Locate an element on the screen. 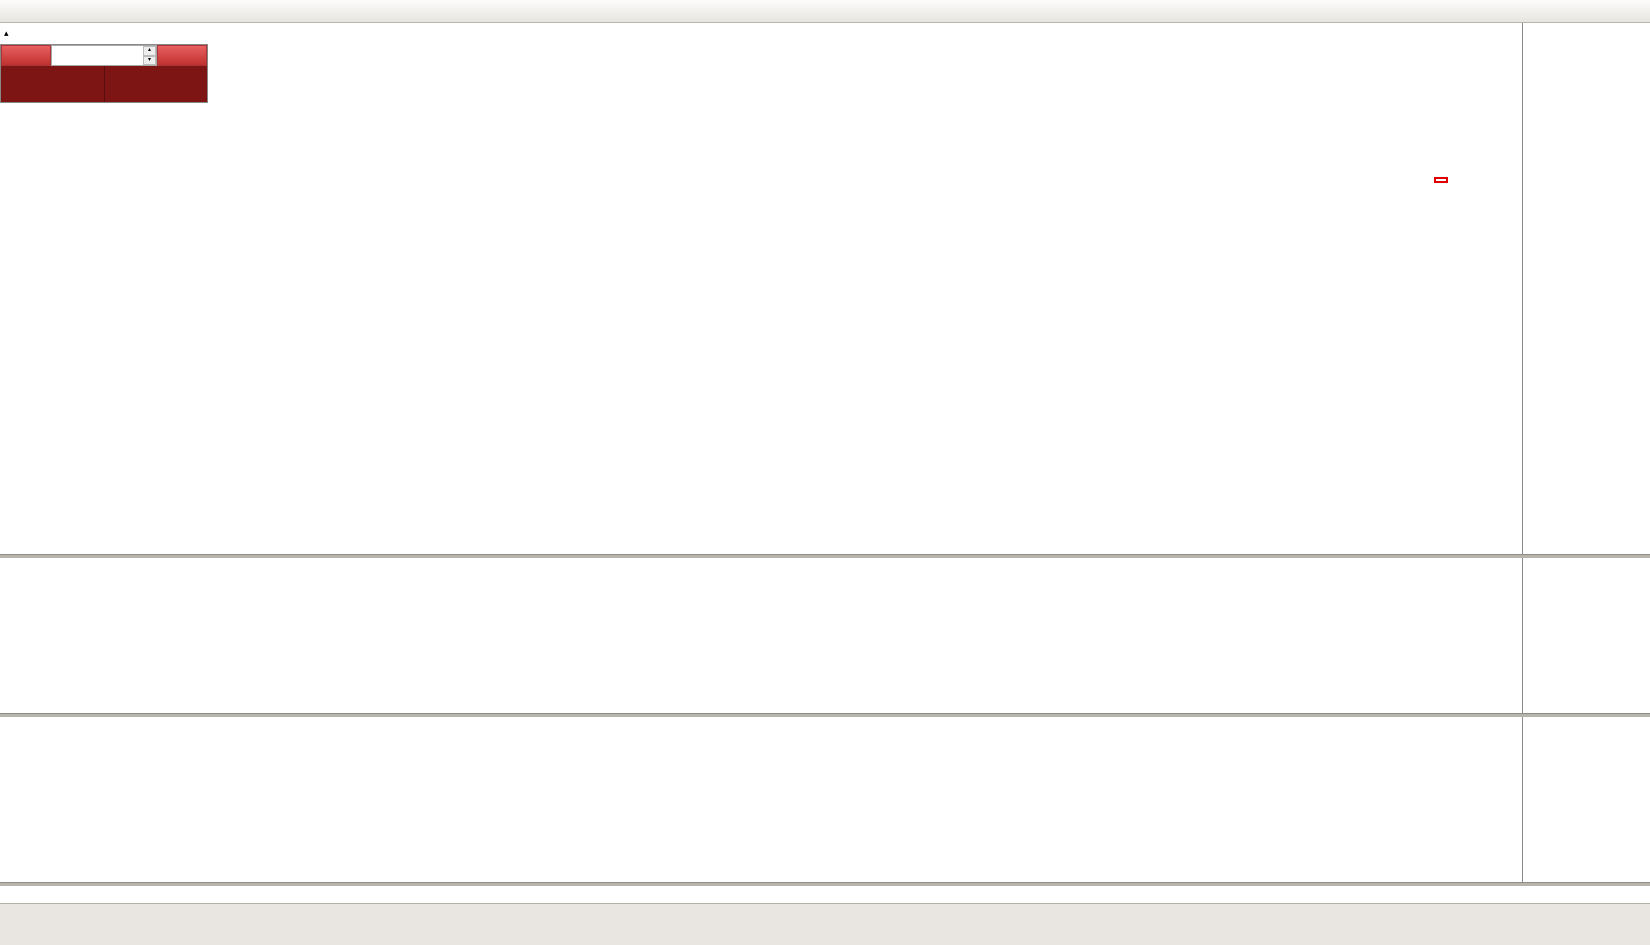  buy-button is located at coordinates (182, 55).